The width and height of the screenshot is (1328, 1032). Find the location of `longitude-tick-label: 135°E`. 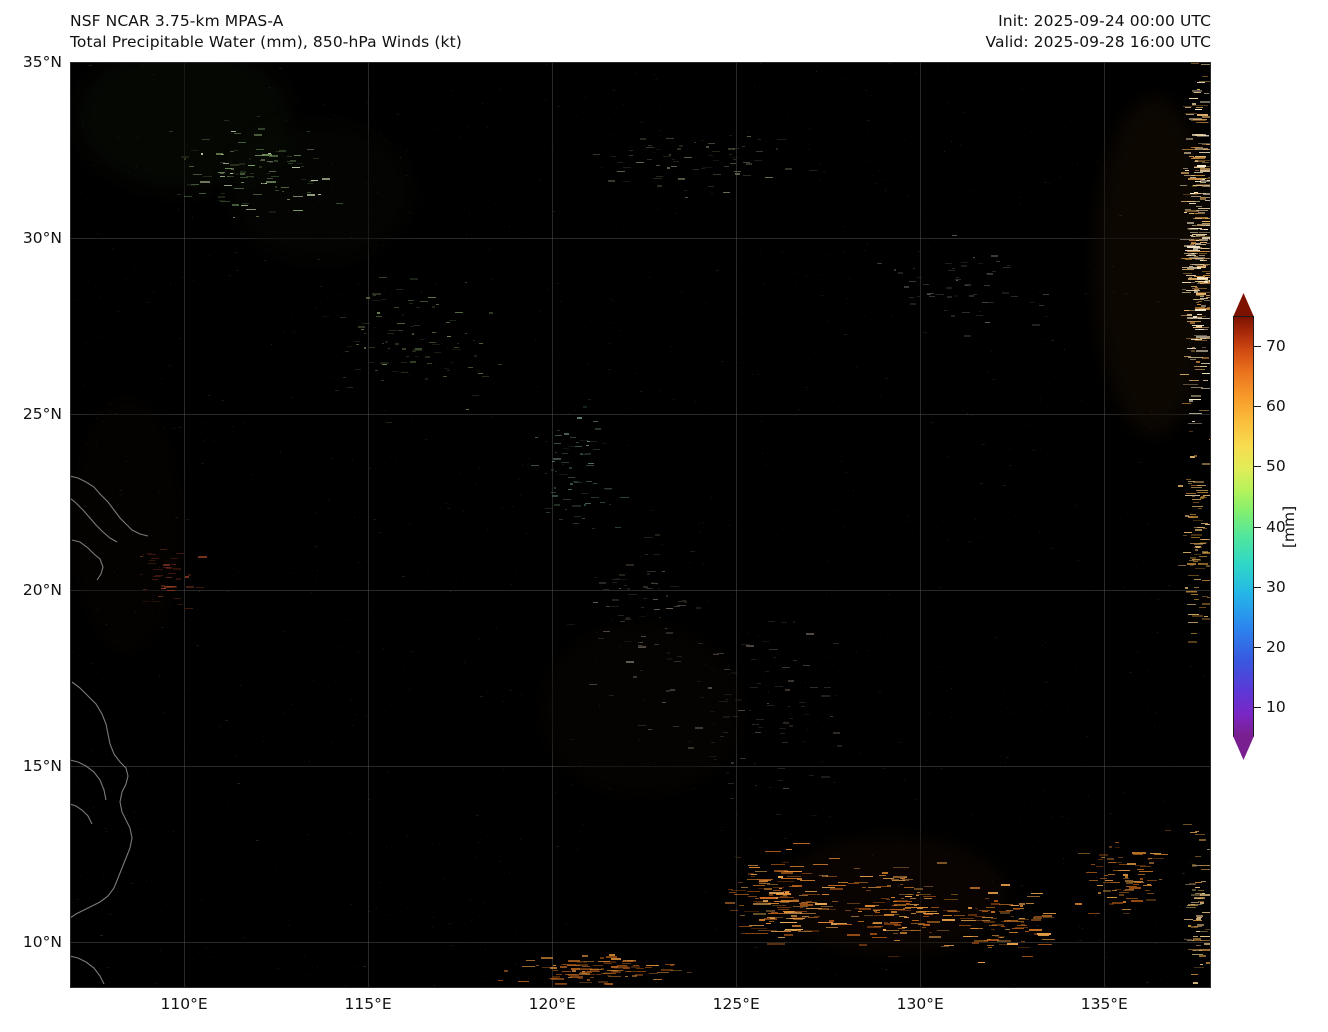

longitude-tick-label: 135°E is located at coordinates (1104, 1004).